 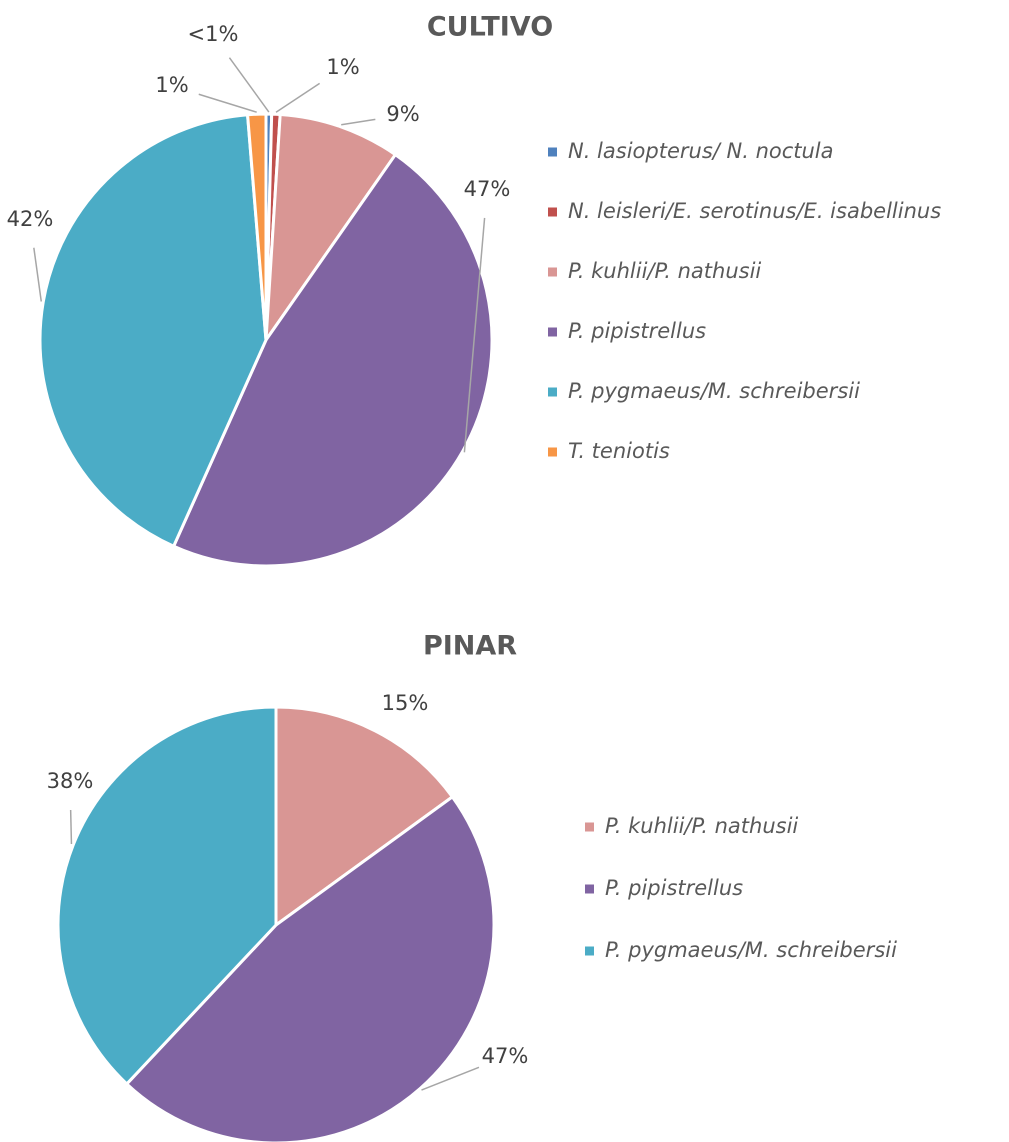 I want to click on data-label: 38%, so click(x=70, y=781).